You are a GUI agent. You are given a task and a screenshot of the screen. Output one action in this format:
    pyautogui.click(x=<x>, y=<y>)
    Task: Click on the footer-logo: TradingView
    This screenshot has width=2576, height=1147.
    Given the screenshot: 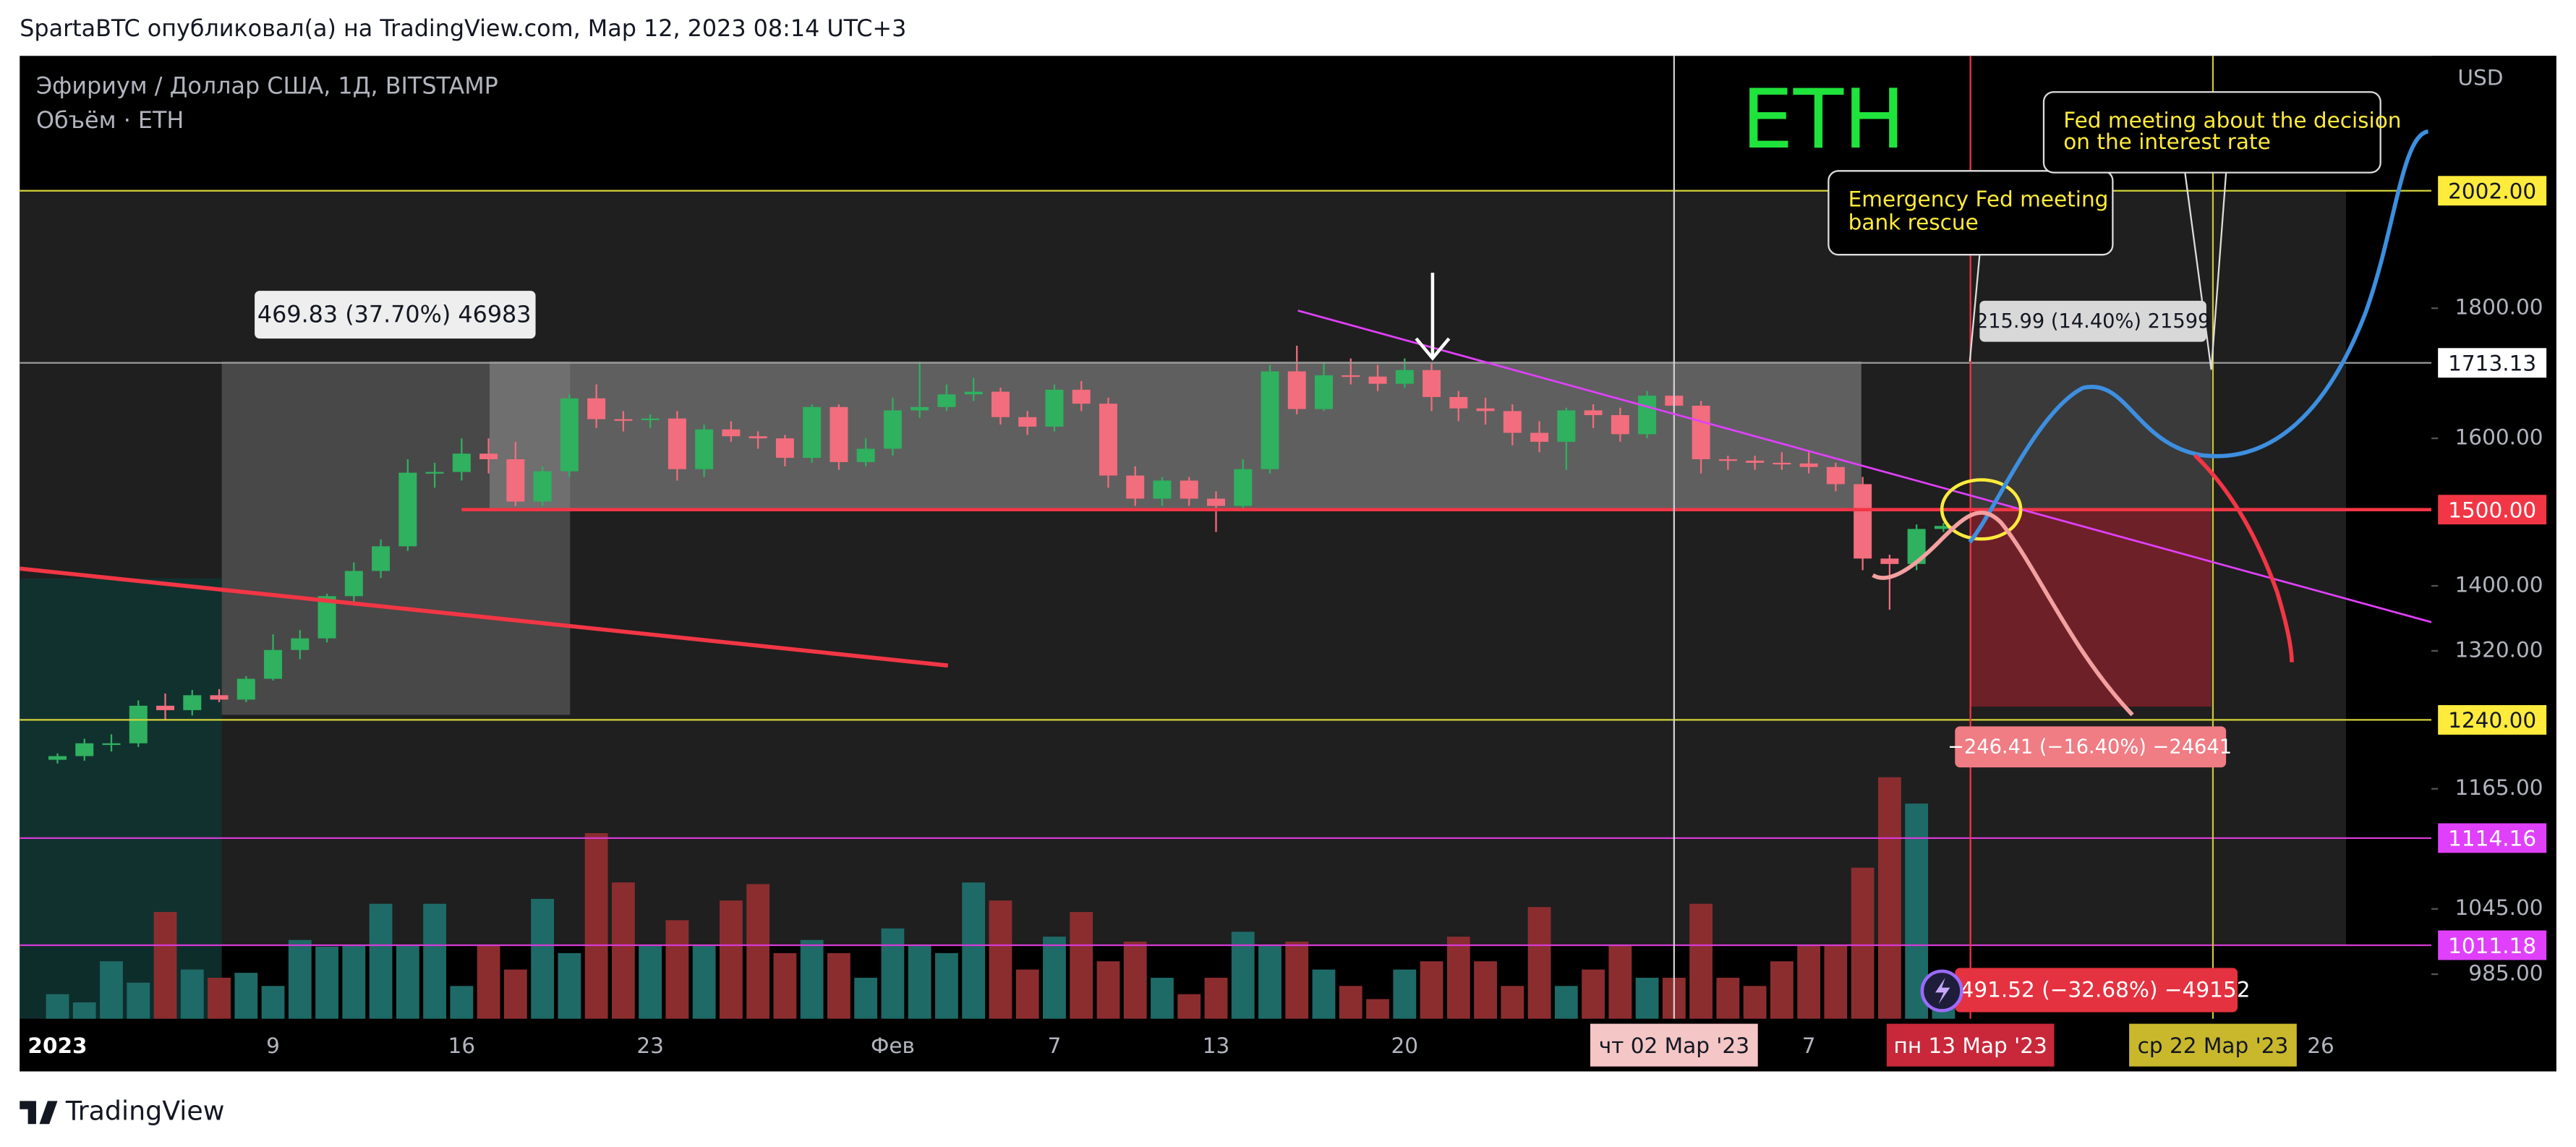 What is the action you would take?
    pyautogui.click(x=122, y=1110)
    